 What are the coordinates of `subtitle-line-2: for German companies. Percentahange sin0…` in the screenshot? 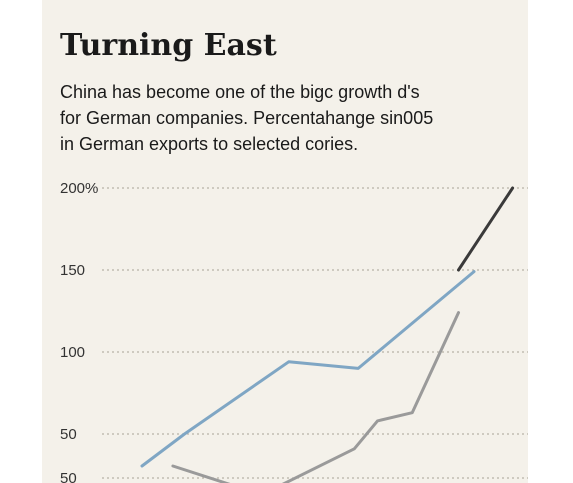 It's located at (247, 118).